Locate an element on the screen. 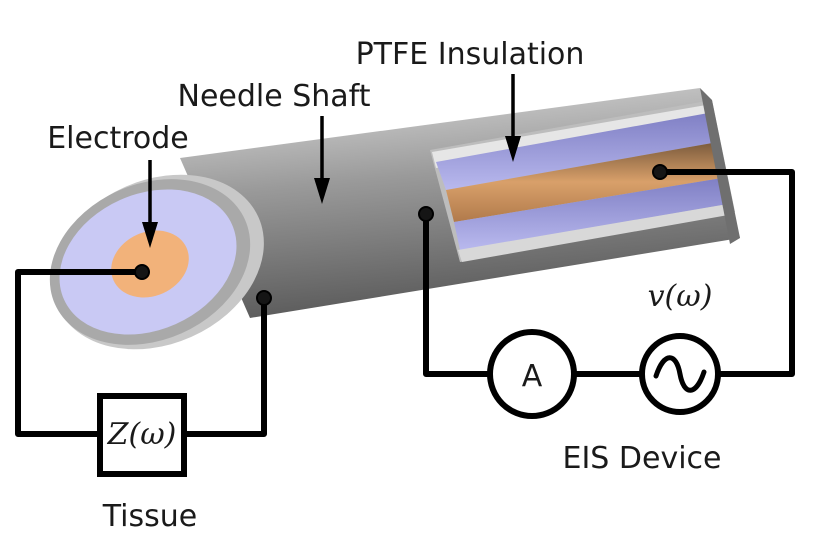 The image size is (816, 539). node-electrode is located at coordinates (142, 272).